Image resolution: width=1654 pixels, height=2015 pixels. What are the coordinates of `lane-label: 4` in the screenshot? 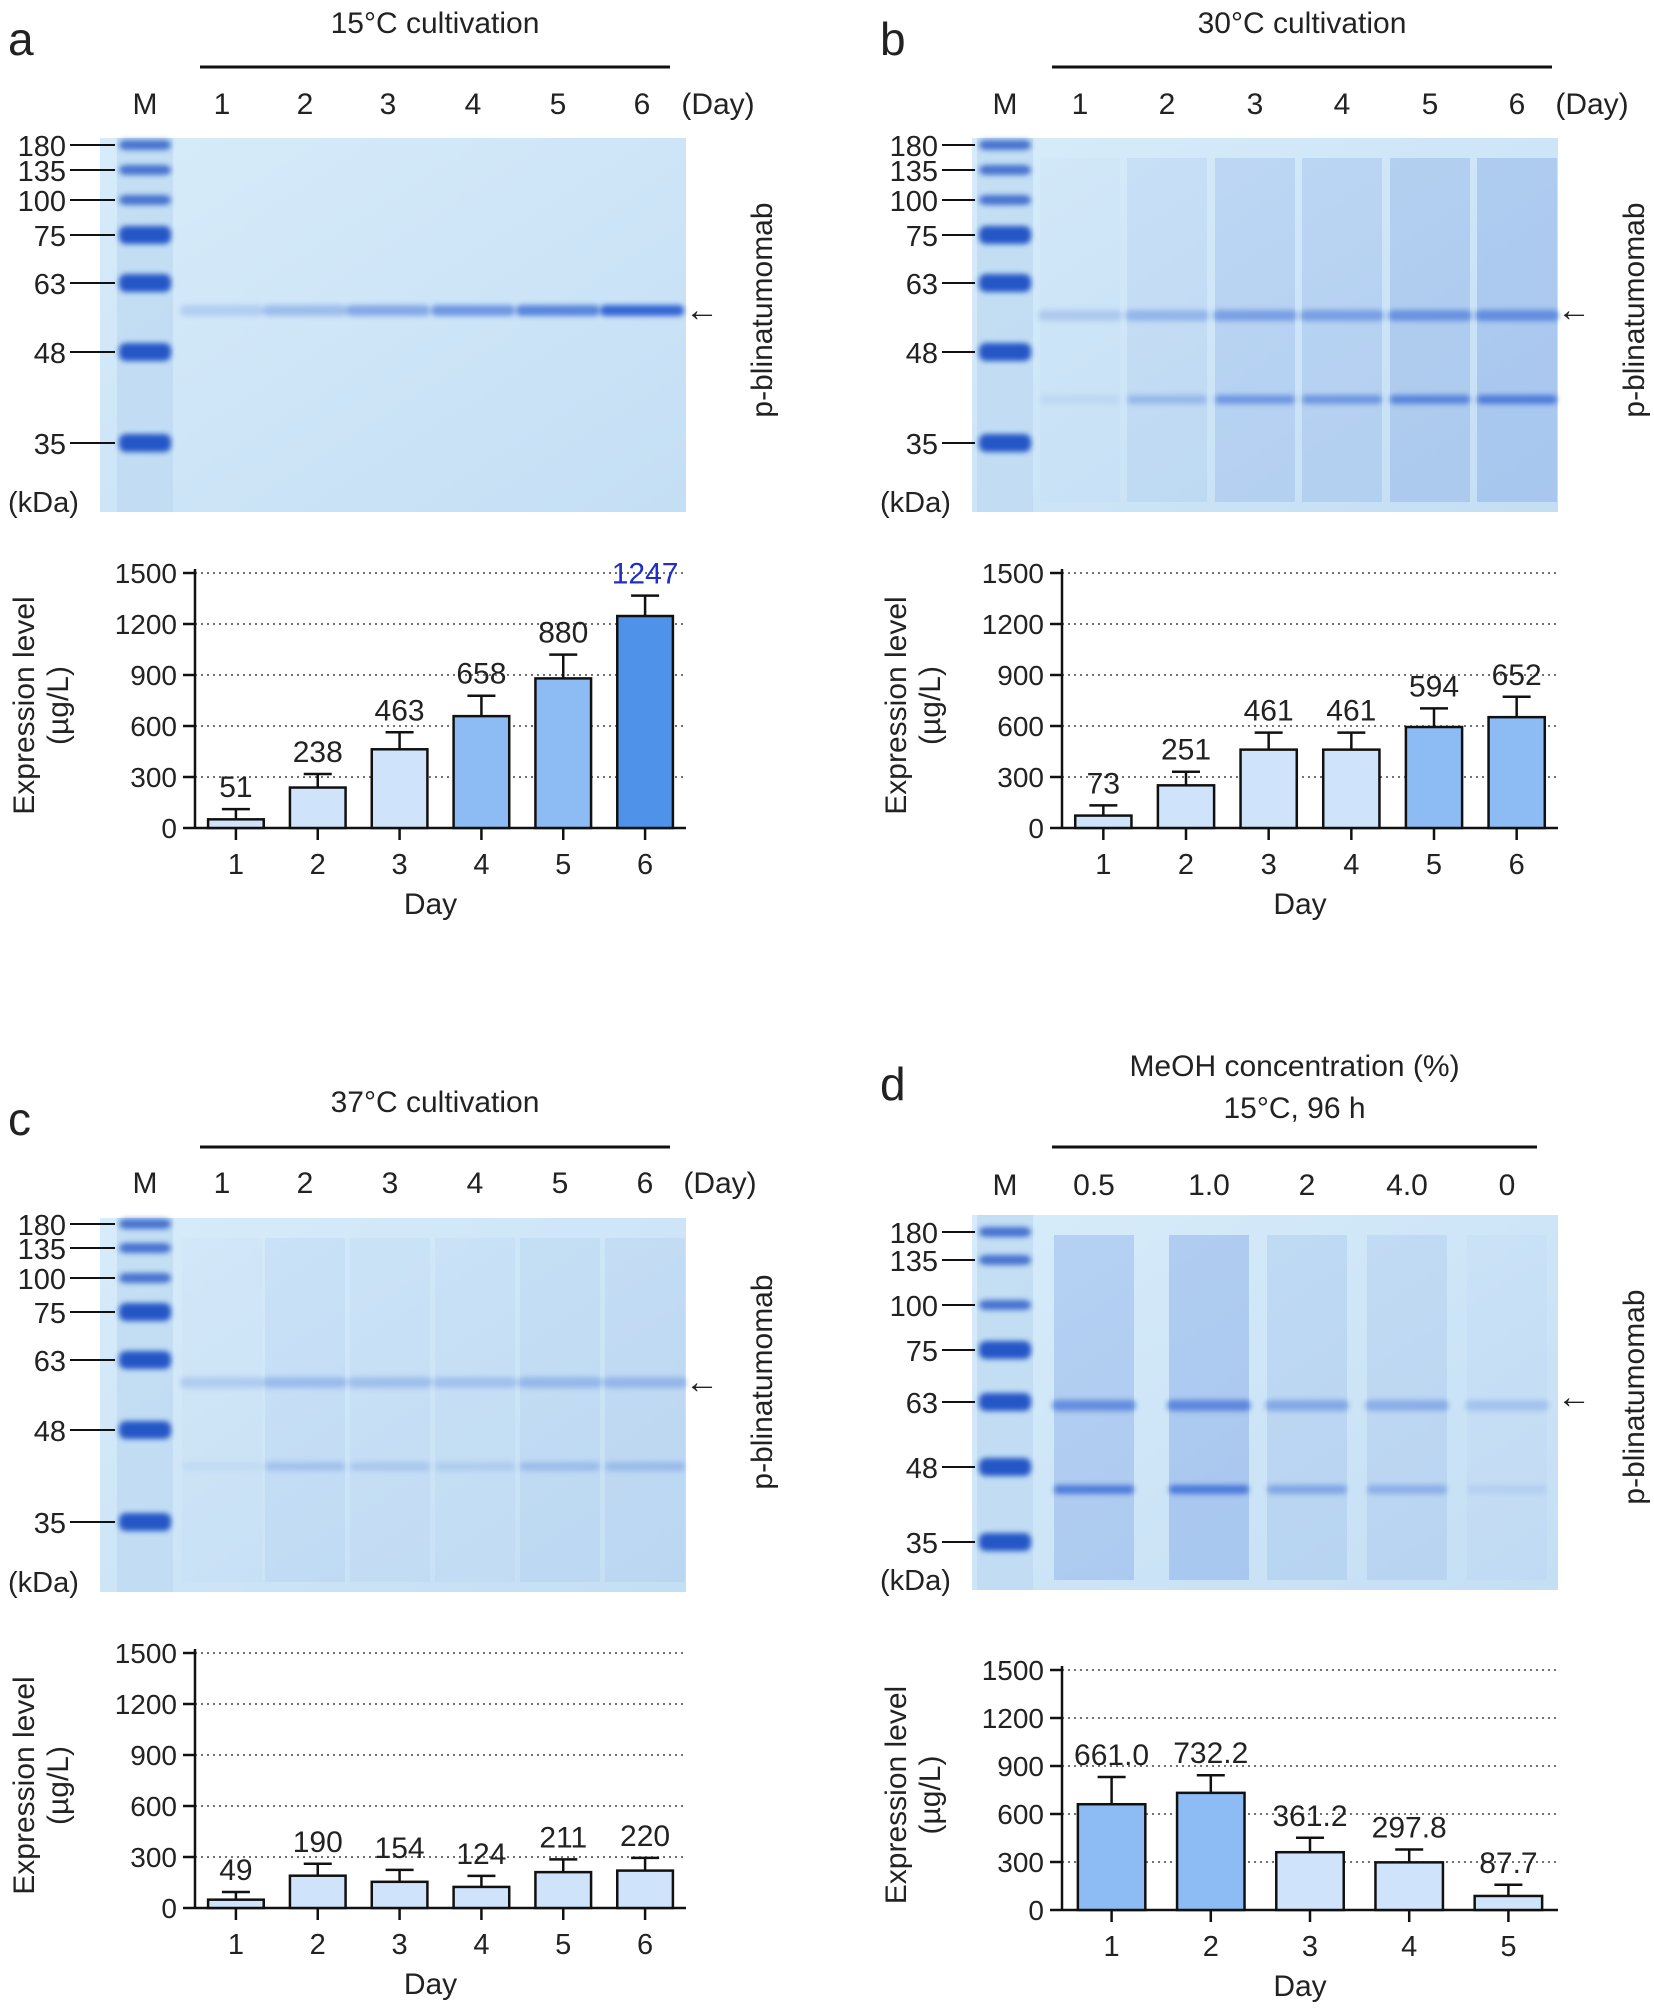 It's located at (1342, 104).